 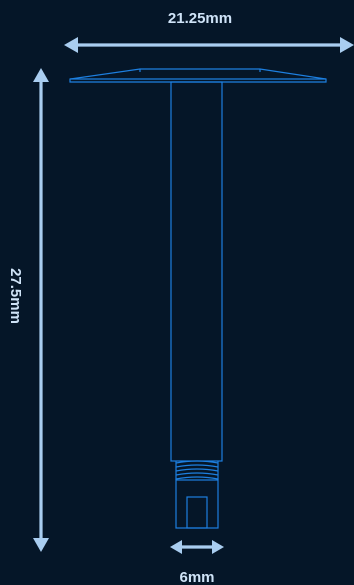 I want to click on screw-head, so click(x=198, y=75).